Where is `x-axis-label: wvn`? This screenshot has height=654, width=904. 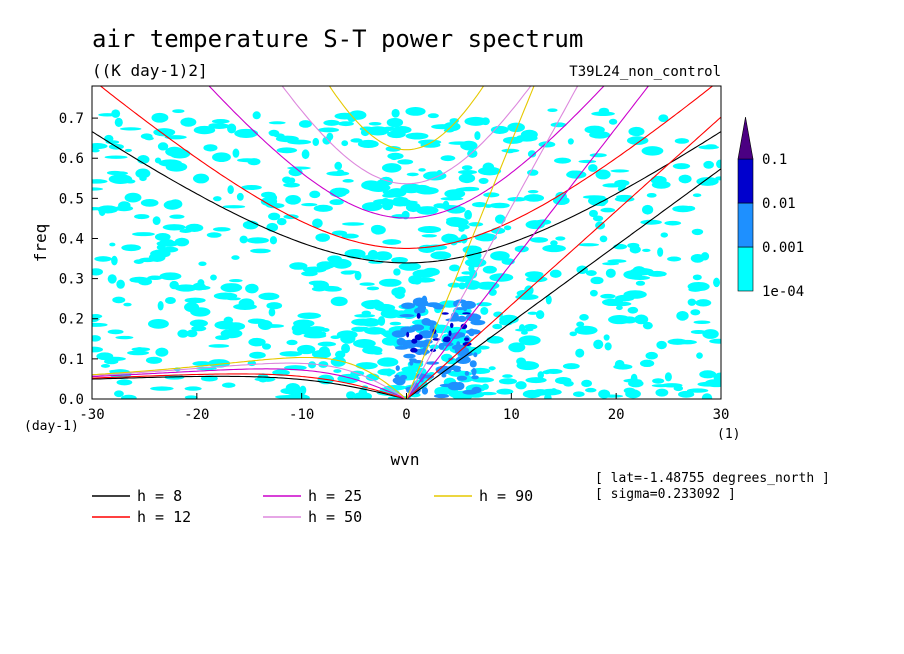 x-axis-label: wvn is located at coordinates (405, 459).